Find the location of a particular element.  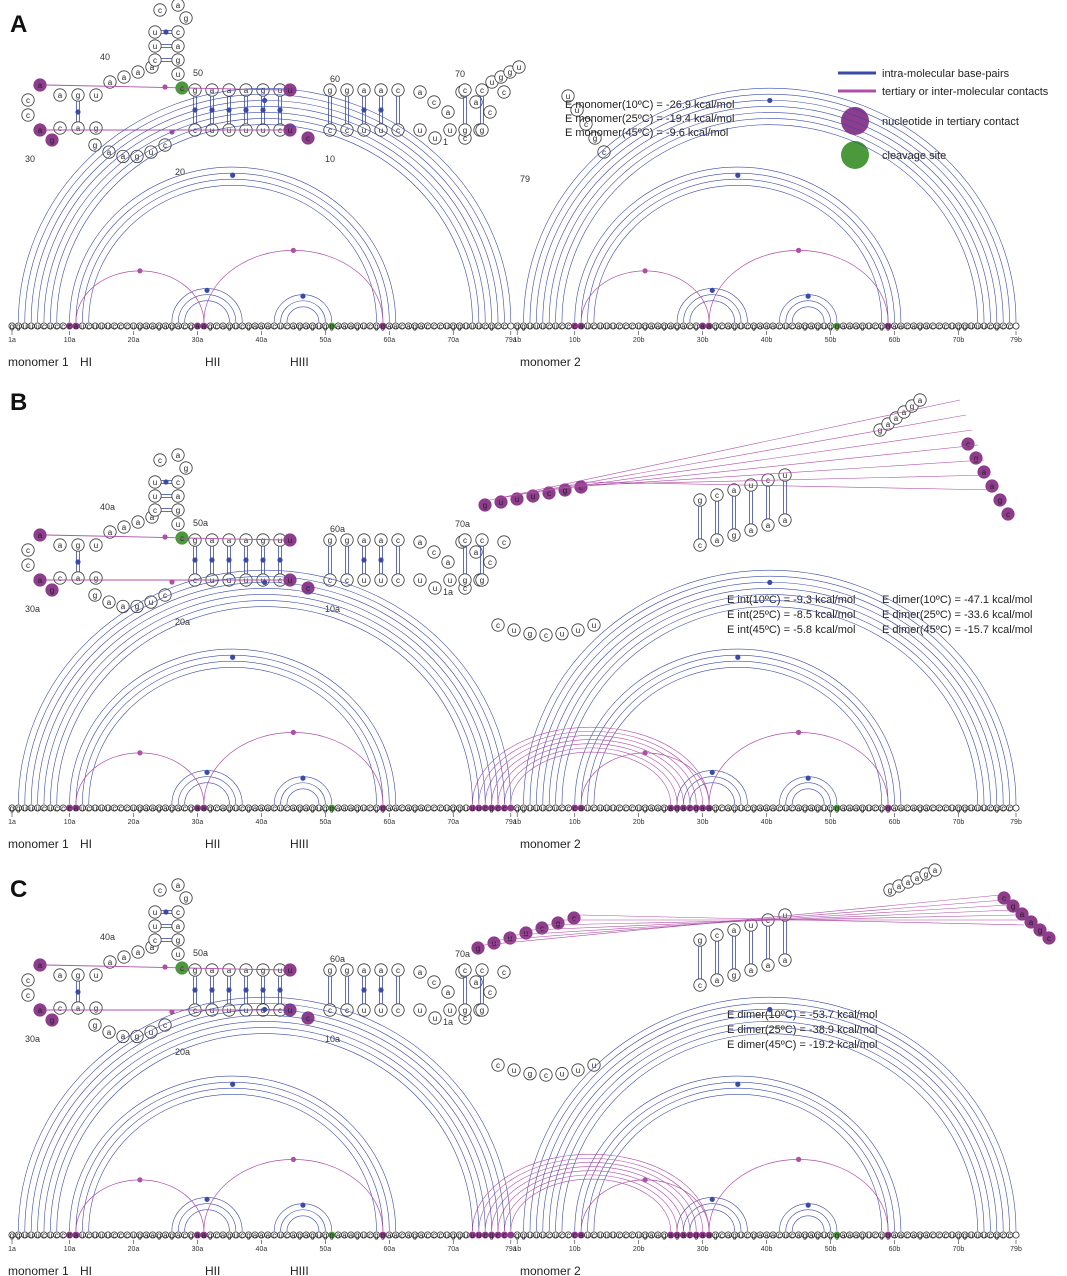

axis-tick-label: 50a is located at coordinates (326, 822).